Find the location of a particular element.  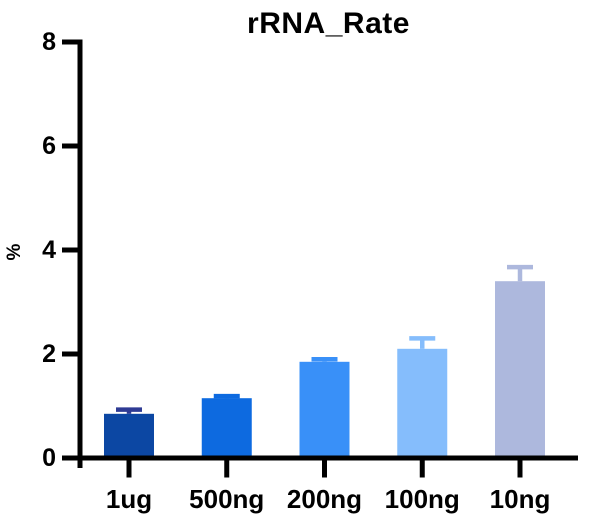

bar-1ug is located at coordinates (129, 435).